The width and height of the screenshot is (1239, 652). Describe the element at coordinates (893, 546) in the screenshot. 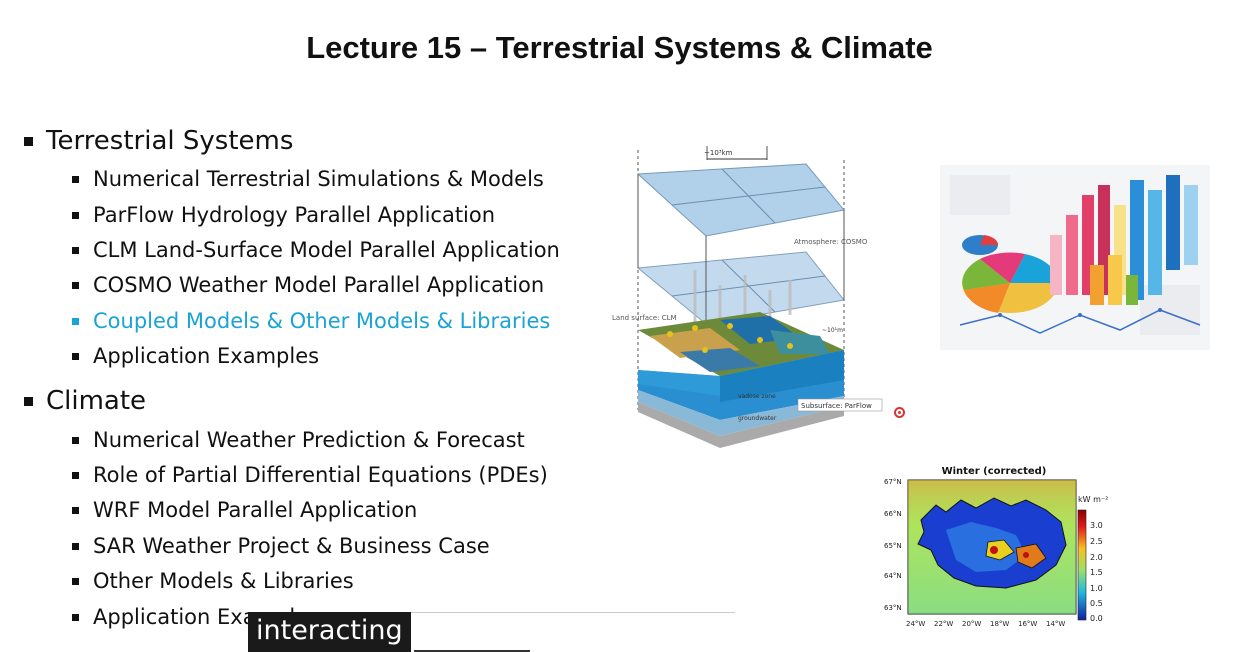

I see `lat-label: 65°N` at that location.